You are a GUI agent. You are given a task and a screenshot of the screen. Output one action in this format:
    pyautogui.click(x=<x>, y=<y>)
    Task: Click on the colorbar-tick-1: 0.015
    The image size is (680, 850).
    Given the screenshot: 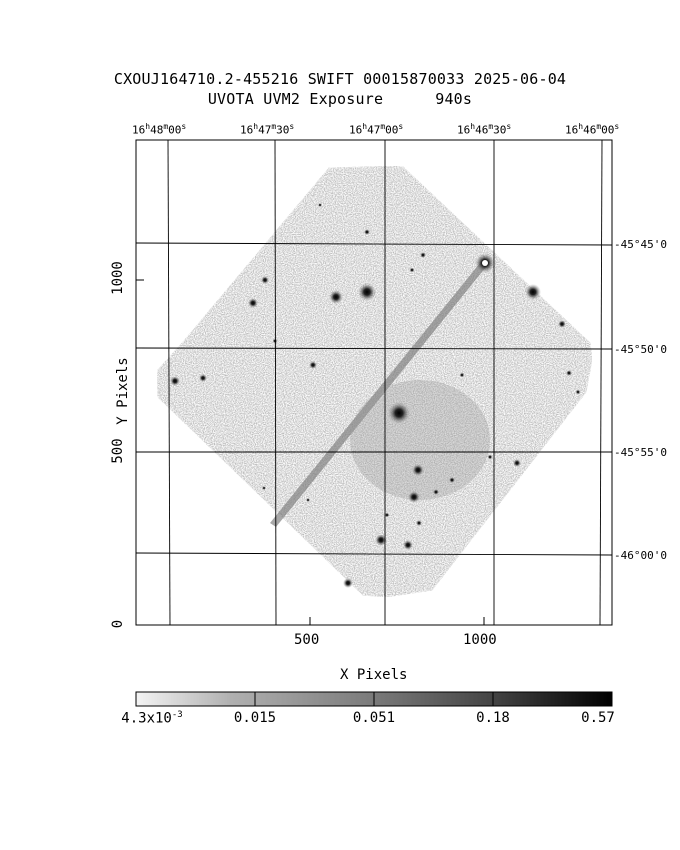 What is the action you would take?
    pyautogui.click(x=255, y=718)
    